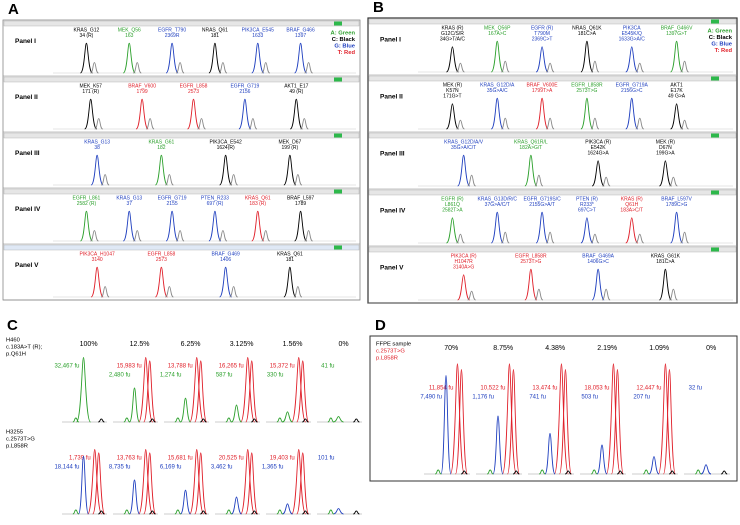 This screenshot has width=740, height=525. What do you see at coordinates (120, 376) in the screenshot?
I see `fu-label: 2,480 fu` at bounding box center [120, 376].